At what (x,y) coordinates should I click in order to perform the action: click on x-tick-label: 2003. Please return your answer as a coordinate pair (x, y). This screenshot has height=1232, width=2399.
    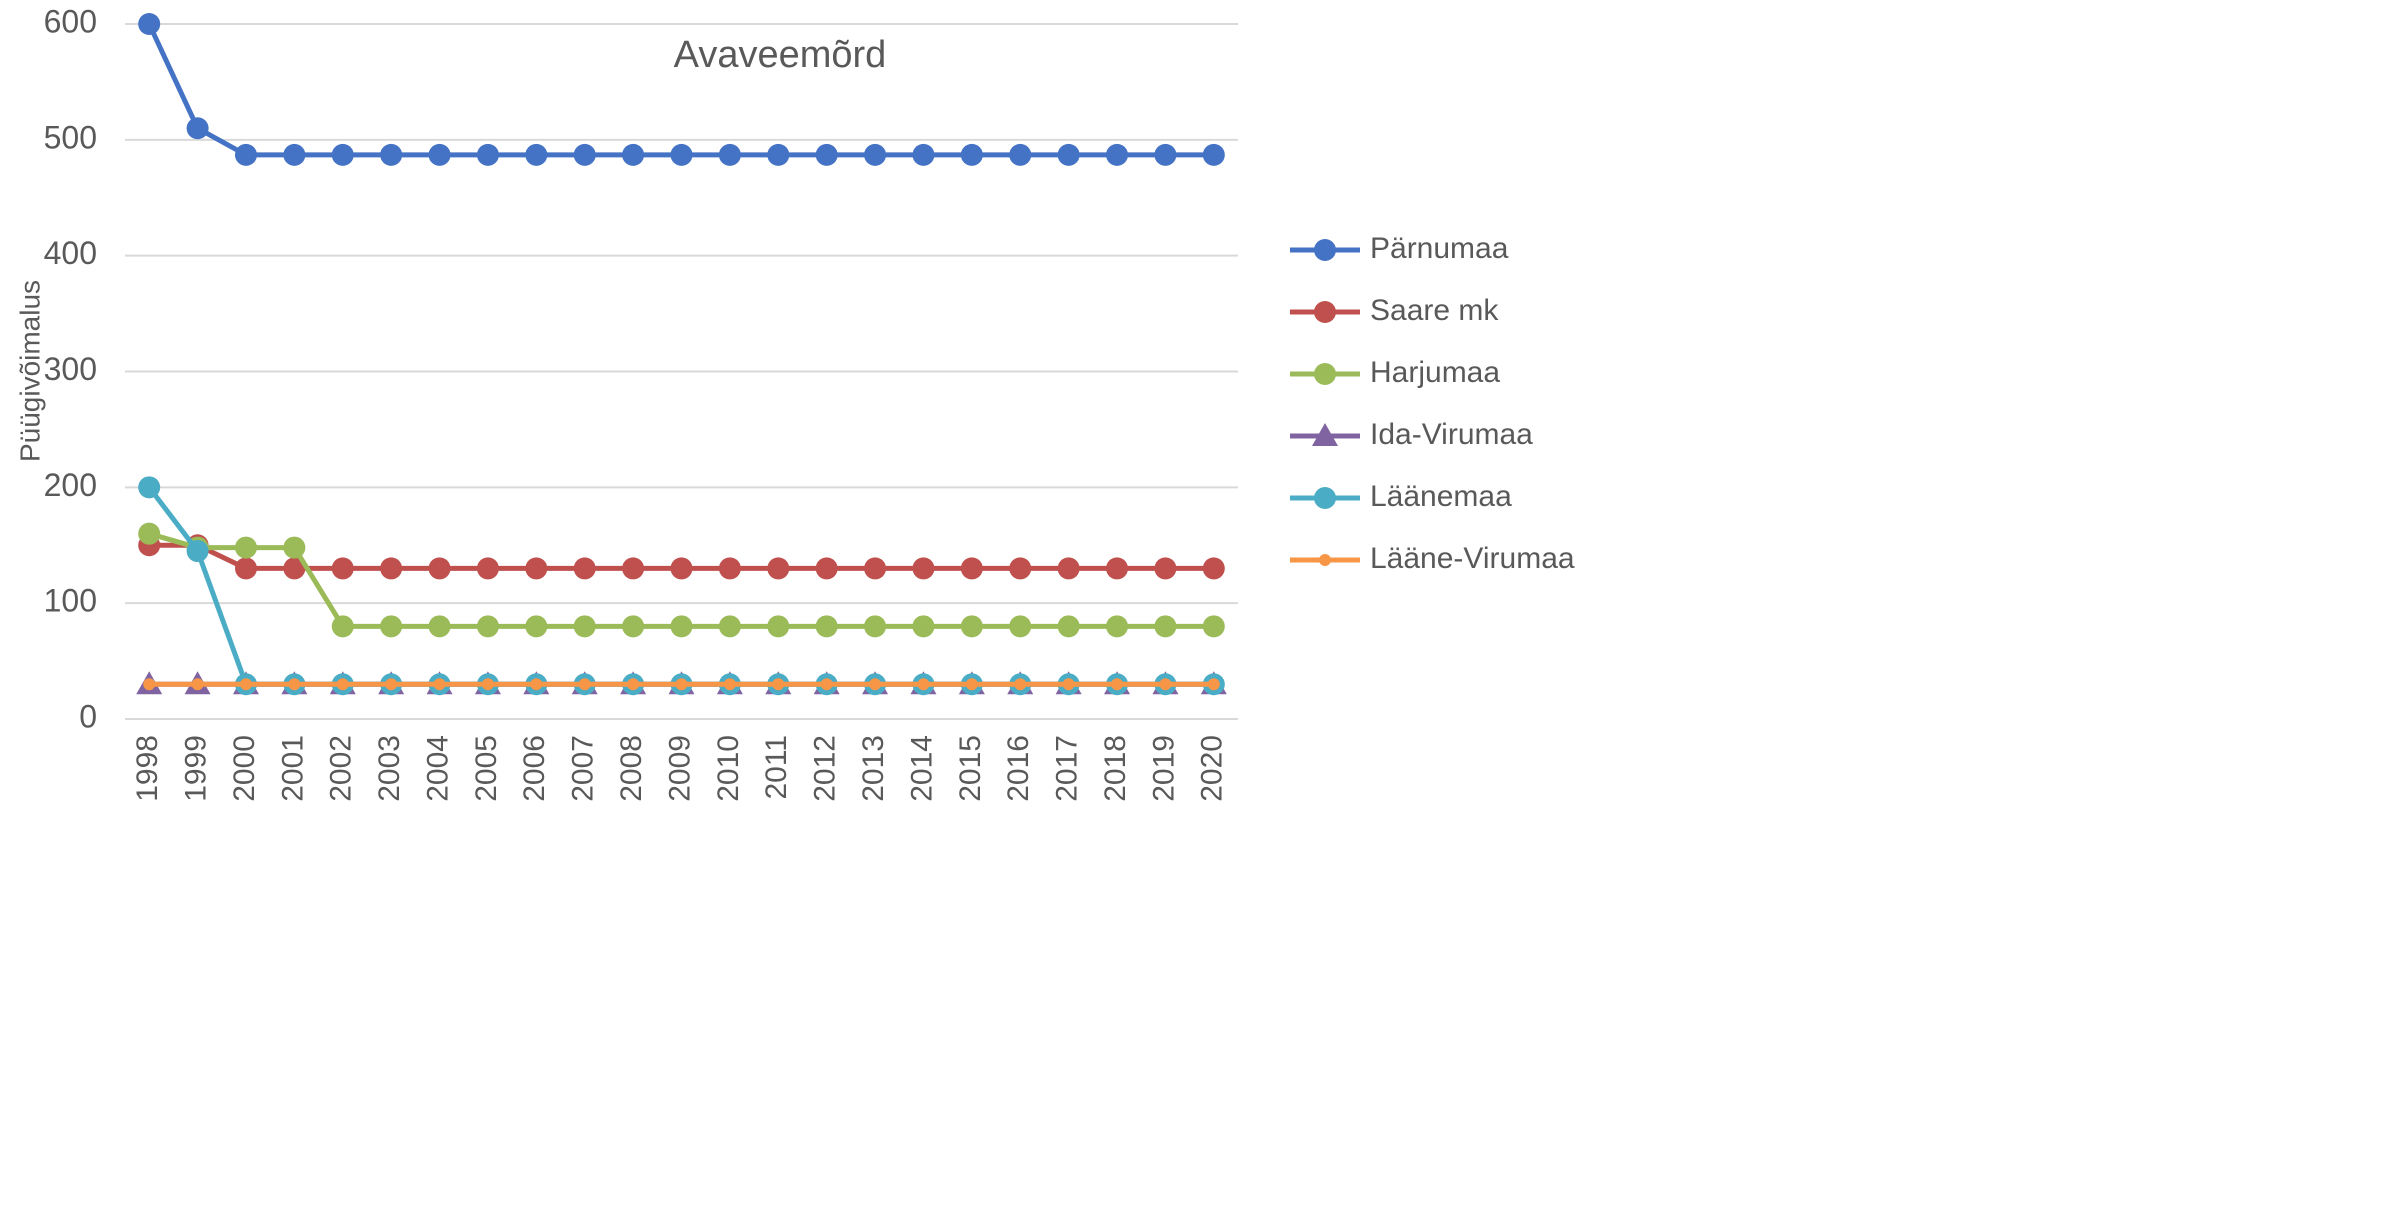
    Looking at the image, I should click on (389, 768).